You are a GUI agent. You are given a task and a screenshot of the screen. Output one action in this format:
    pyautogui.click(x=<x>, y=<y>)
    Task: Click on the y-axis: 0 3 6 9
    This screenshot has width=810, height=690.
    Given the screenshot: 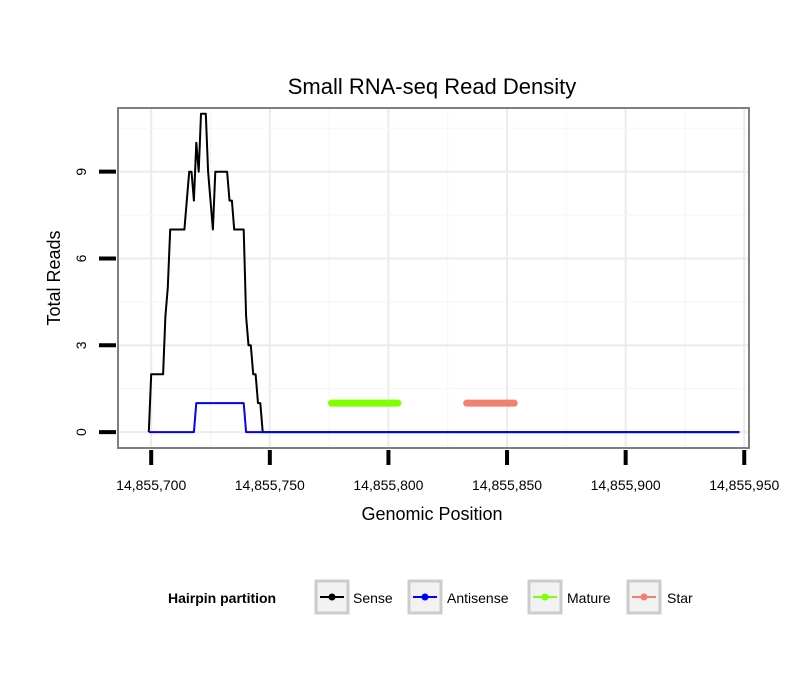 What is the action you would take?
    pyautogui.click(x=94, y=302)
    